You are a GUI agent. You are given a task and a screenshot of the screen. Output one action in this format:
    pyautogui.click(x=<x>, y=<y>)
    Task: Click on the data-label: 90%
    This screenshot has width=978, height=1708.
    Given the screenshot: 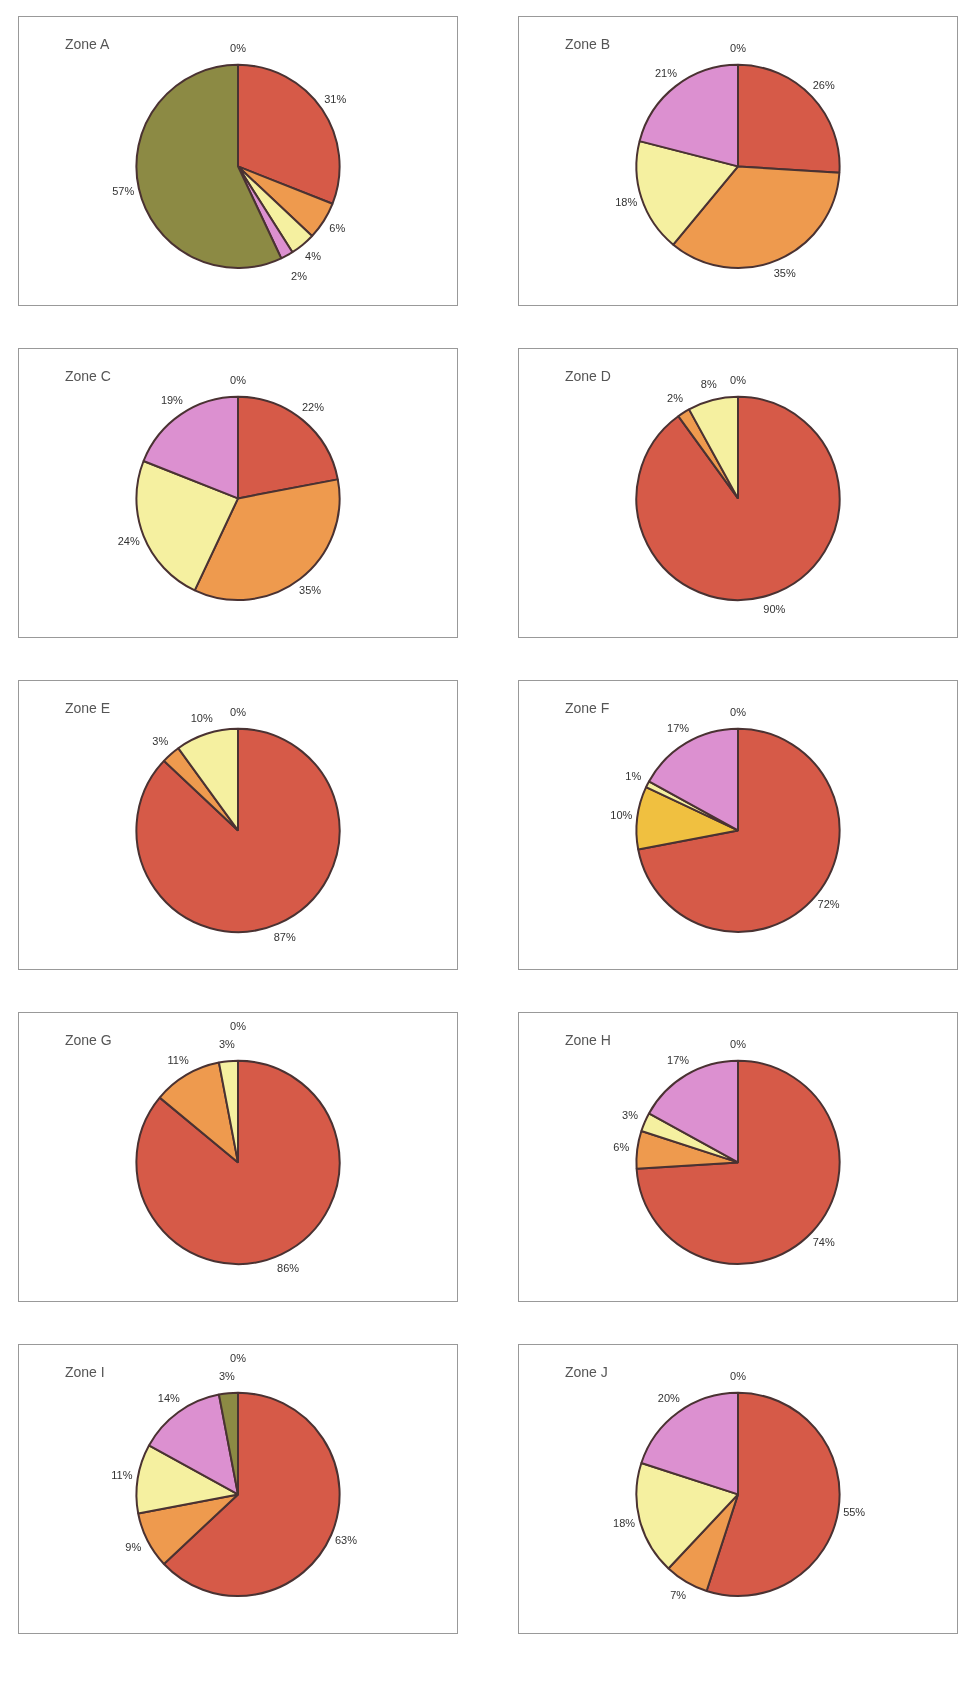 What is the action you would take?
    pyautogui.click(x=774, y=609)
    